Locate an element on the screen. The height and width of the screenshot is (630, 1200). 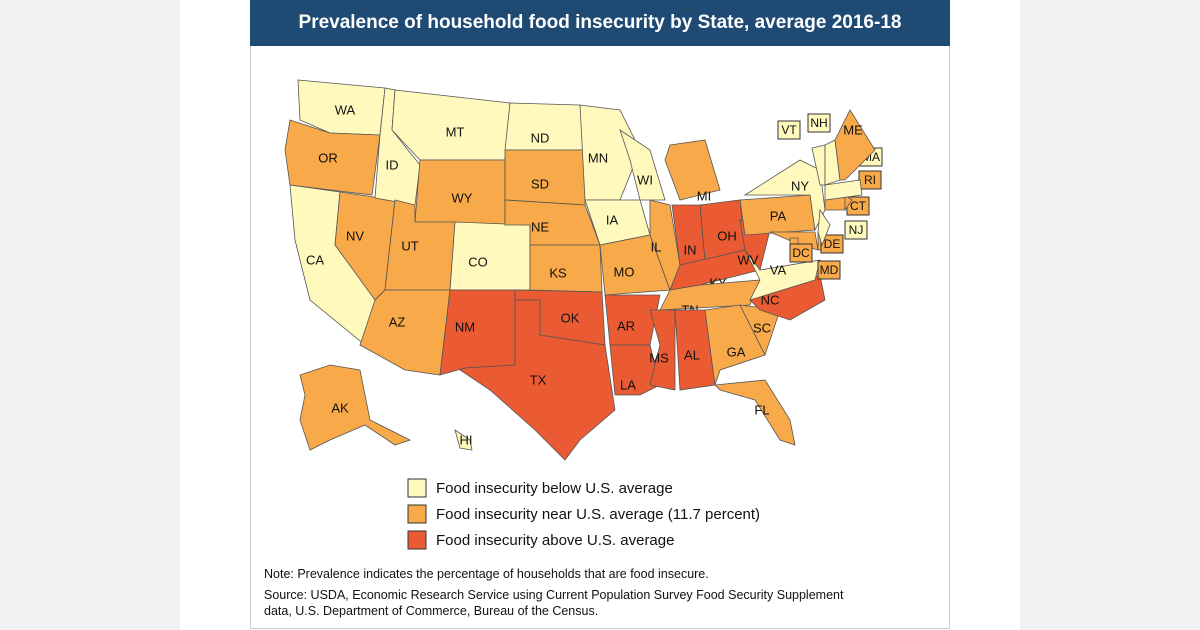
state-label: RI is located at coordinates (870, 180).